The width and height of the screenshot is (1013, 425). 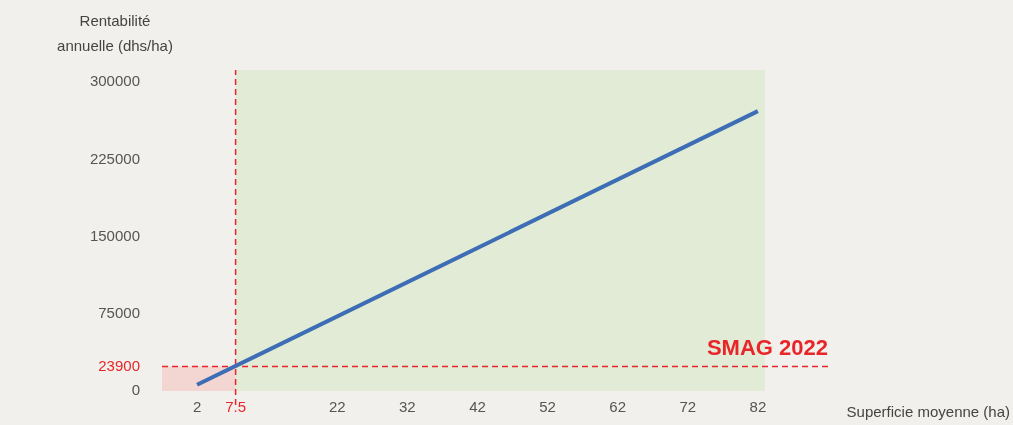 I want to click on y-tick-label: 0, so click(x=135, y=390).